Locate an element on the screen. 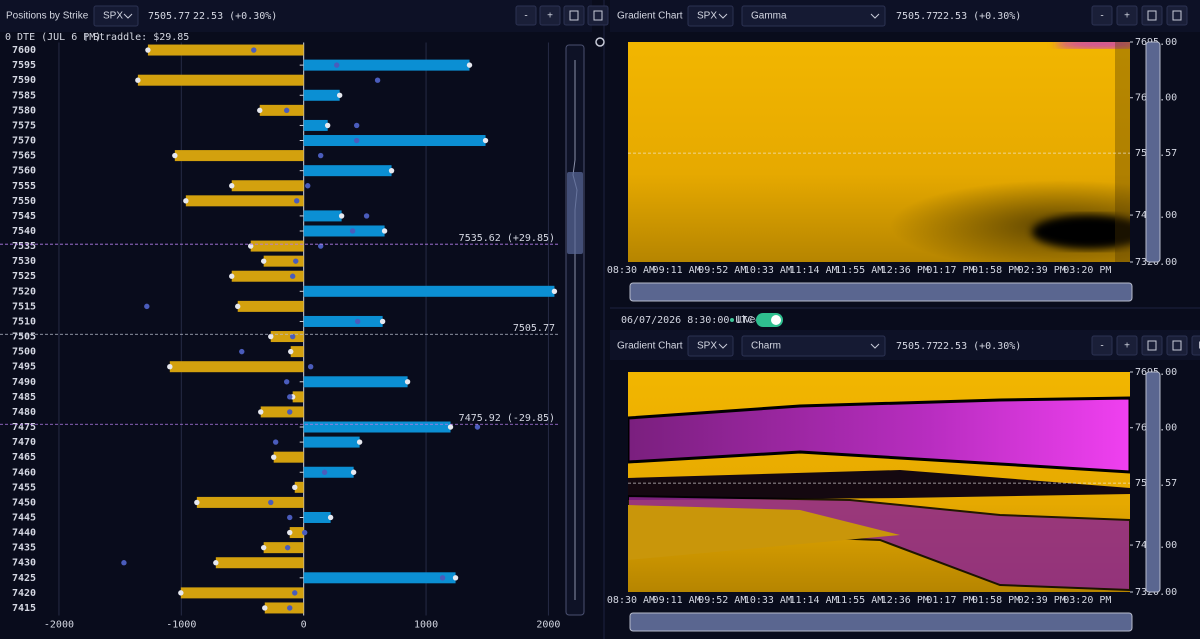 The width and height of the screenshot is (1200, 639). scrollbar-thumb is located at coordinates (575, 213).